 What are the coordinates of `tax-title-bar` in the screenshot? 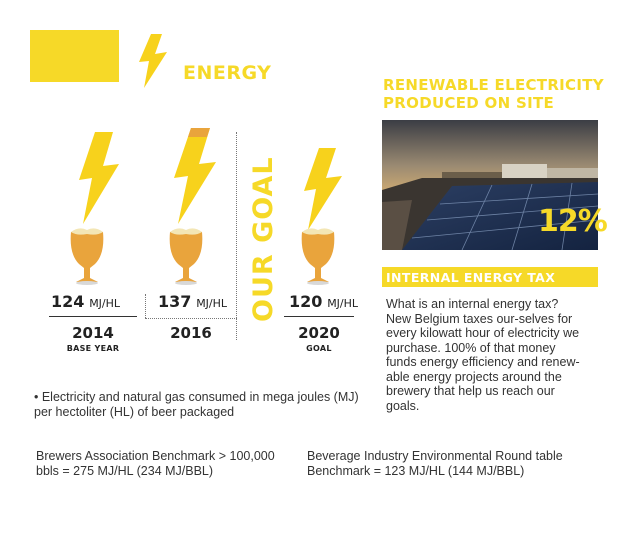 It's located at (490, 277).